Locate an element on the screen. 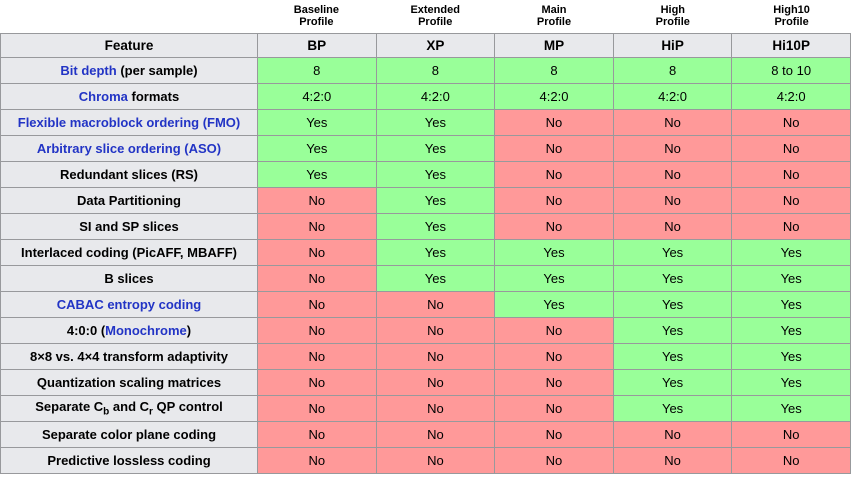 The width and height of the screenshot is (851, 493). table-header-row: Feature BP XP MP HiP Hi10P is located at coordinates (425, 45).